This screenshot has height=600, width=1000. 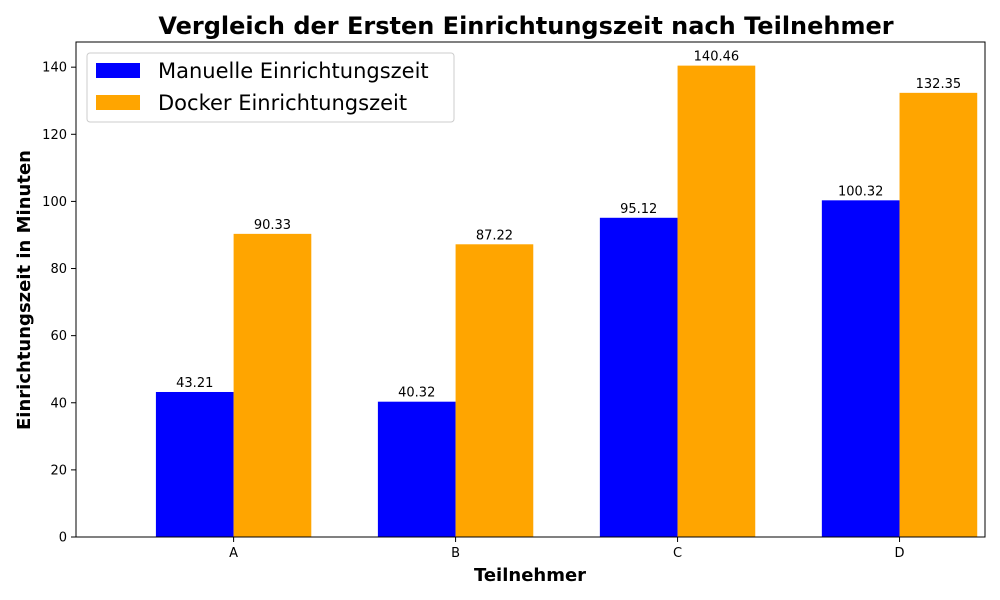 What do you see at coordinates (58, 403) in the screenshot?
I see `y-tick-label: 40` at bounding box center [58, 403].